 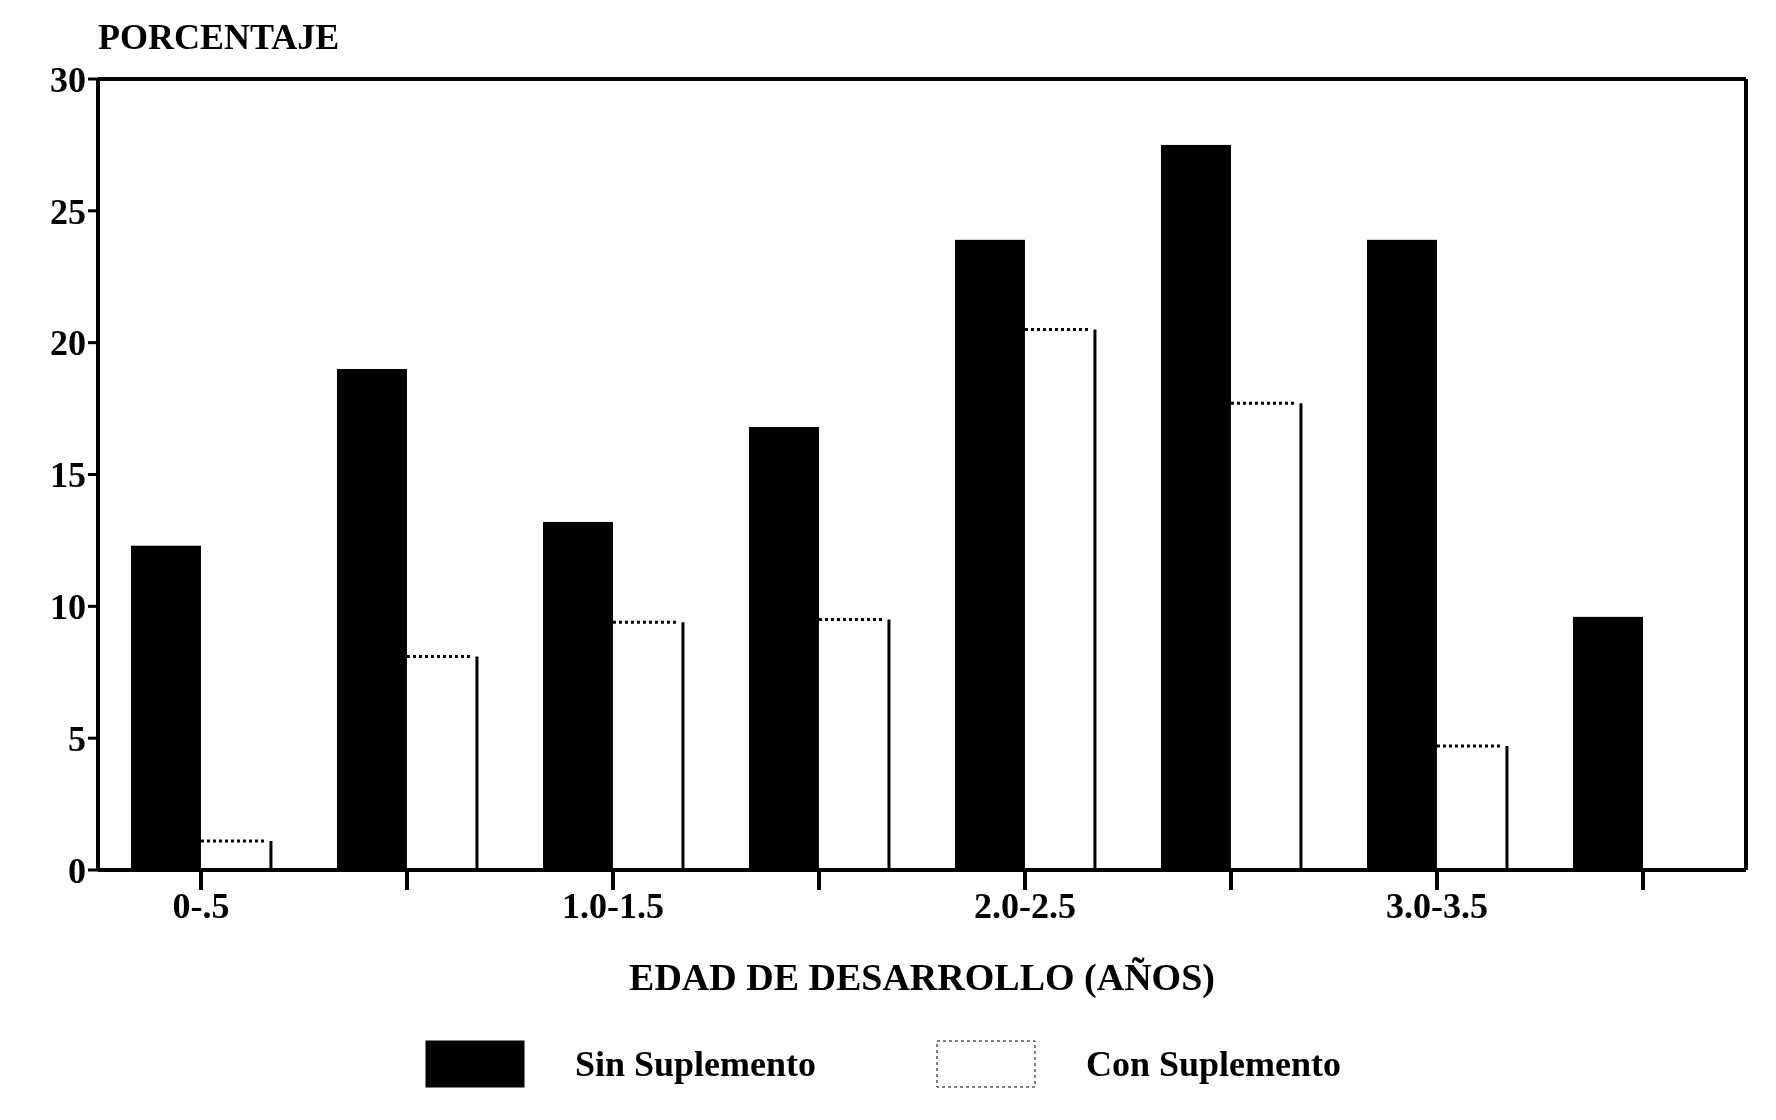 I want to click on y-tick-label: 15, so click(x=68, y=475).